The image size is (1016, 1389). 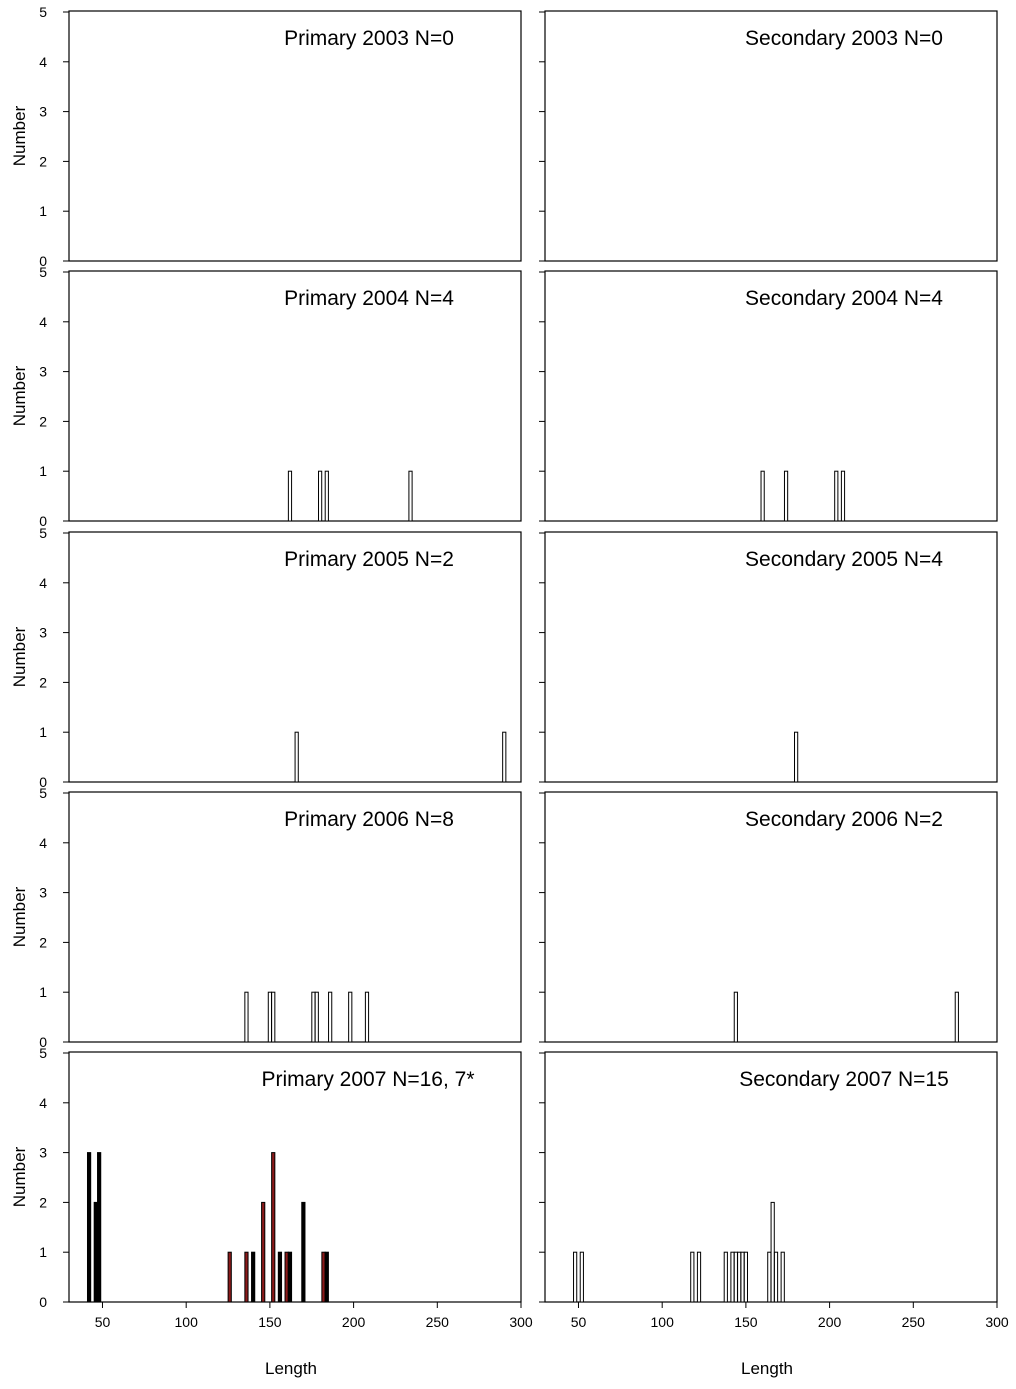 What do you see at coordinates (369, 38) in the screenshot?
I see `panel-title: Primary 2003 N=0` at bounding box center [369, 38].